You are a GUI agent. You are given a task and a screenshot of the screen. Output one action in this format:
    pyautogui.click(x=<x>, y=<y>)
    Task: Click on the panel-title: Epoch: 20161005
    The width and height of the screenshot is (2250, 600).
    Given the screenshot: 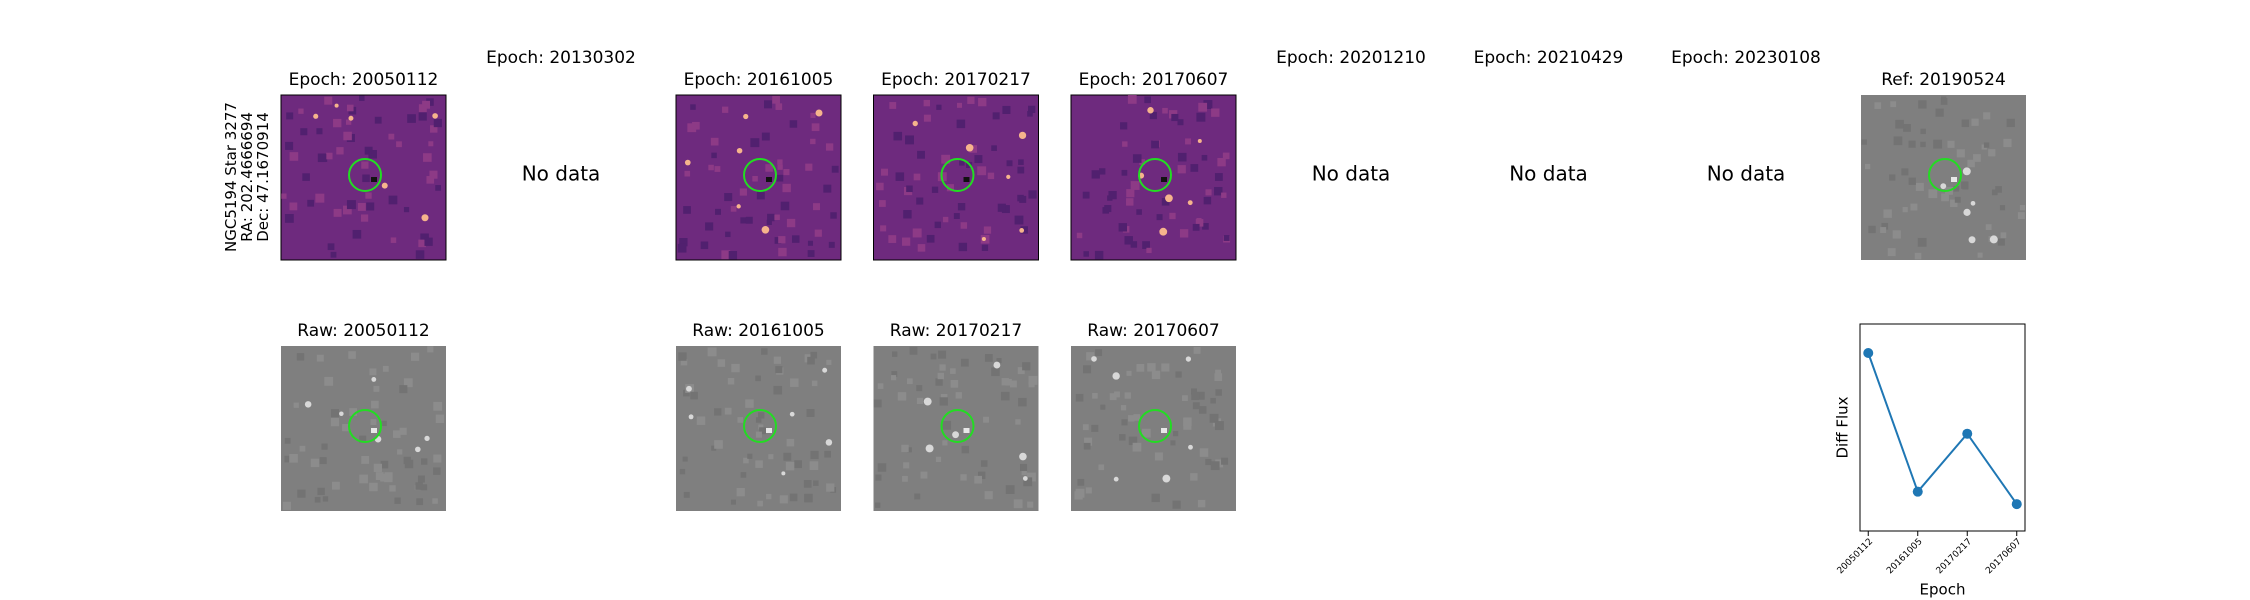 What is the action you would take?
    pyautogui.click(x=759, y=80)
    